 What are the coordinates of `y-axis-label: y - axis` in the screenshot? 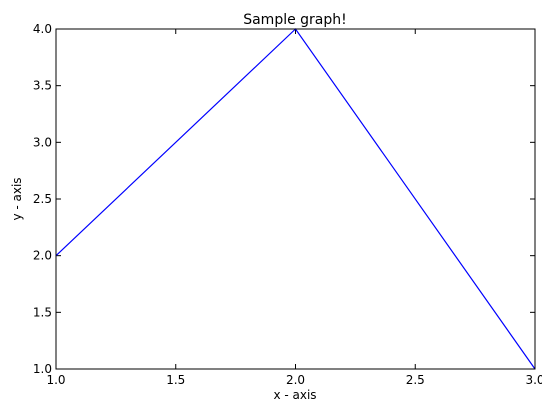 It's located at (17, 198).